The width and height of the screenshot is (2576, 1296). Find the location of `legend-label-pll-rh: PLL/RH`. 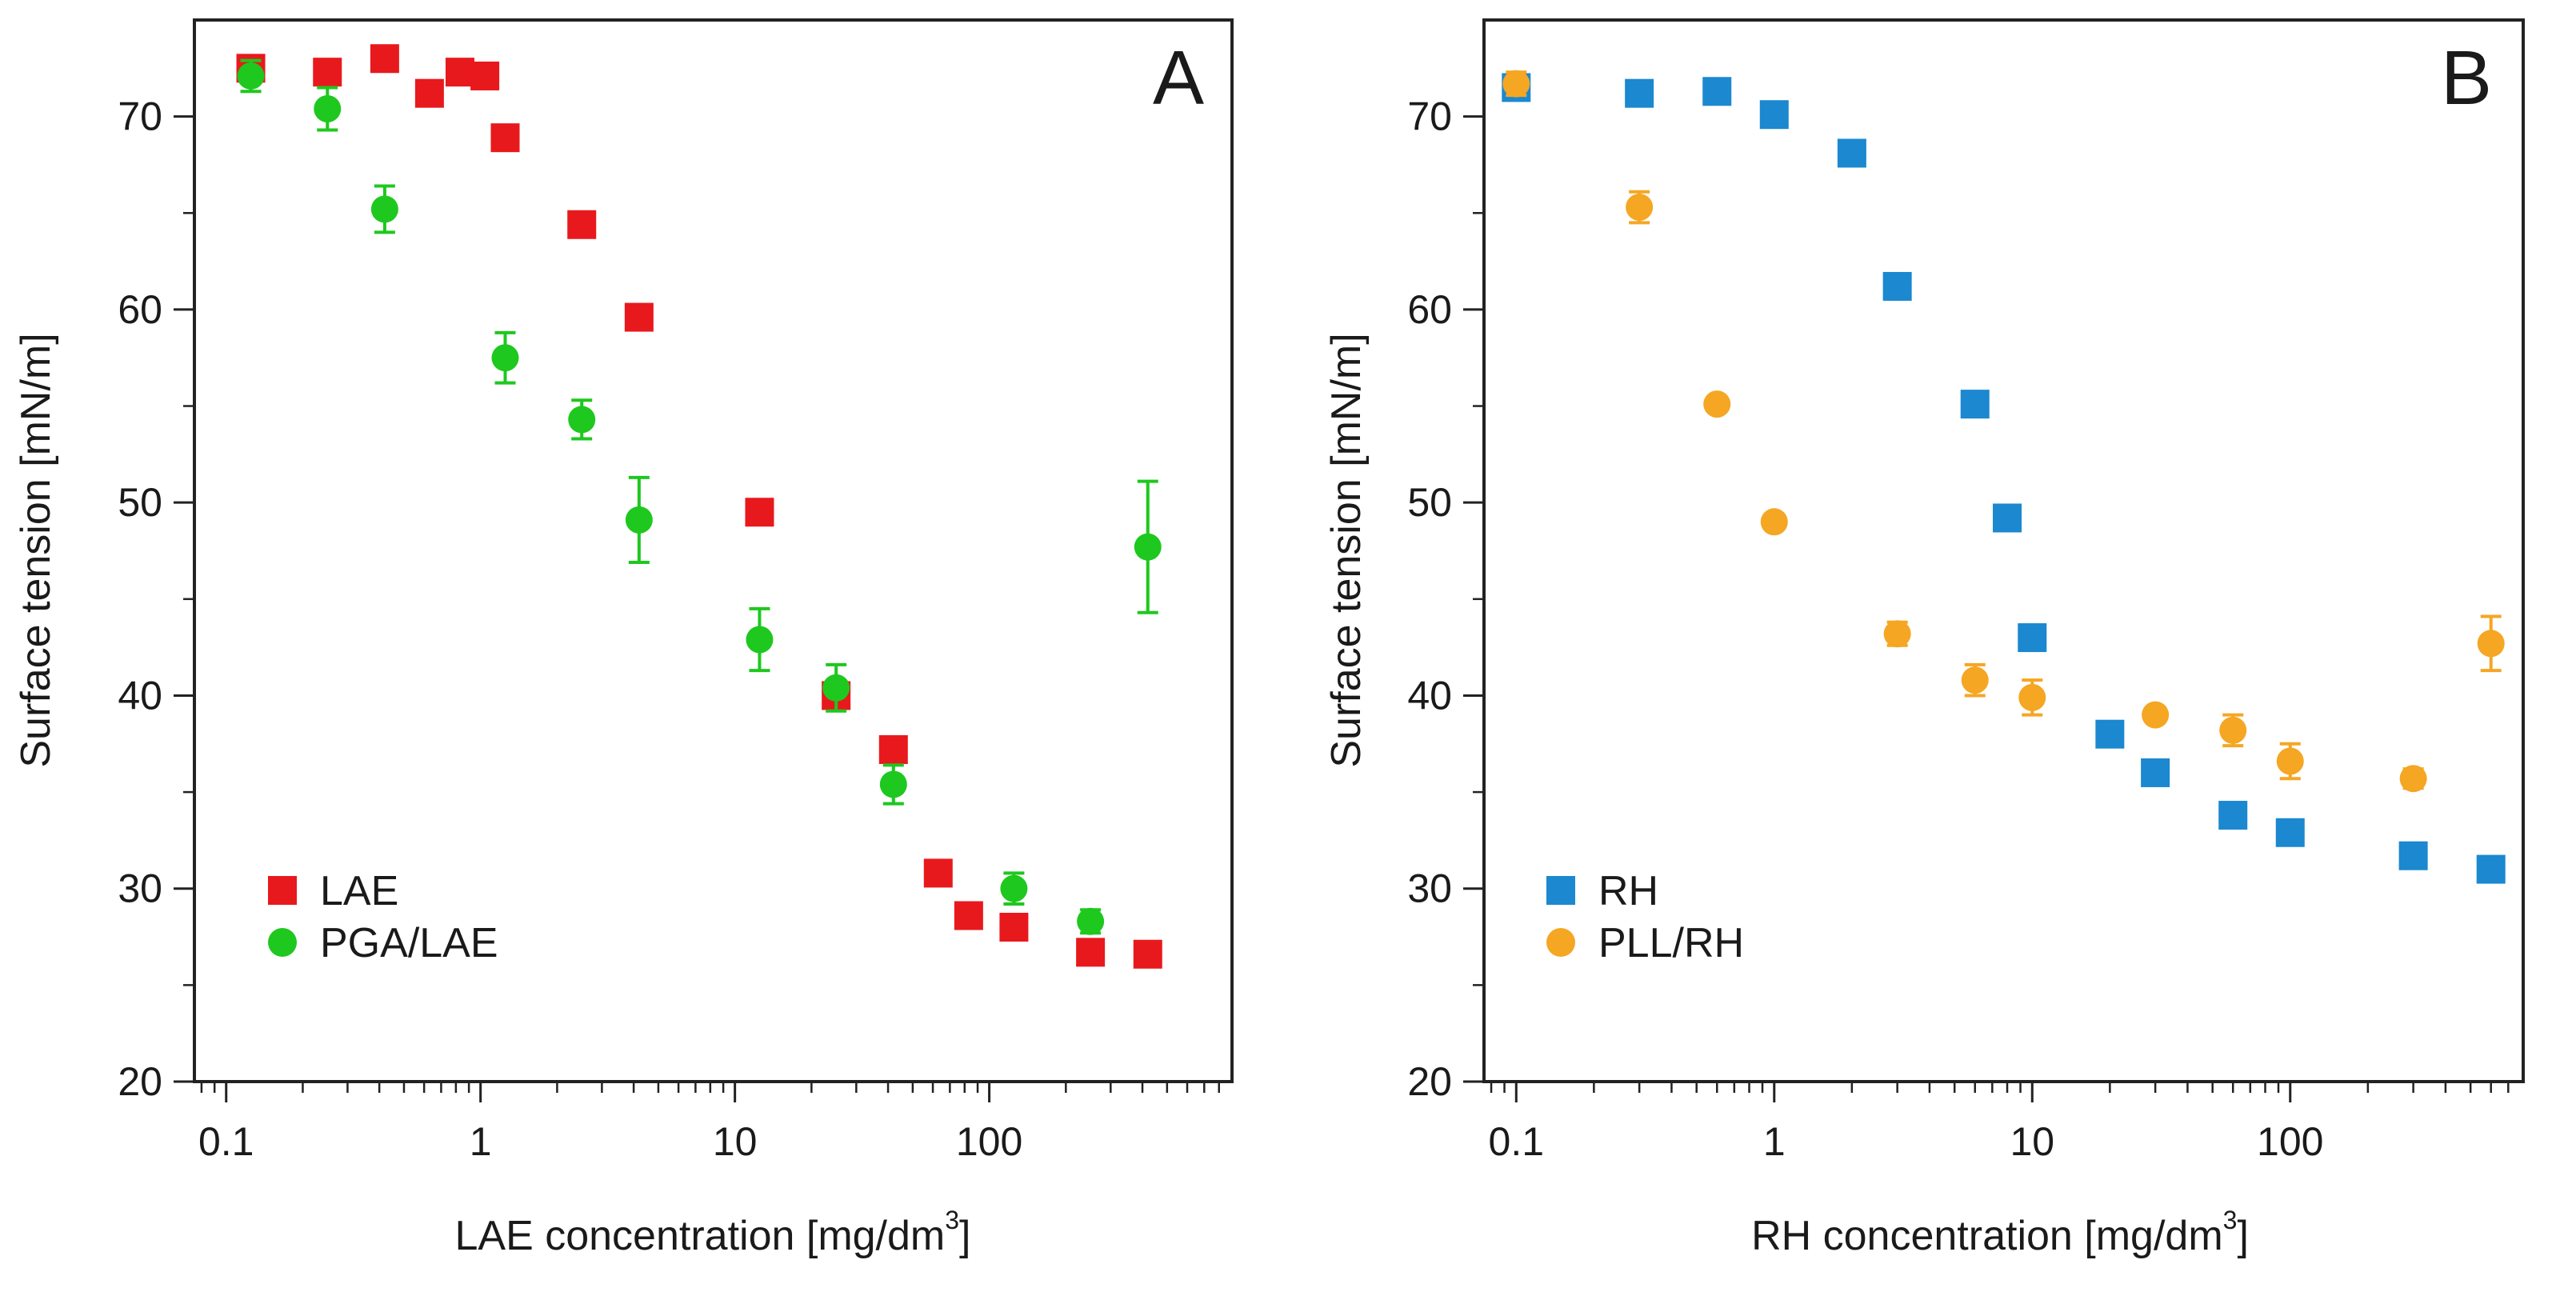

legend-label-pll-rh: PLL/RH is located at coordinates (1671, 943).